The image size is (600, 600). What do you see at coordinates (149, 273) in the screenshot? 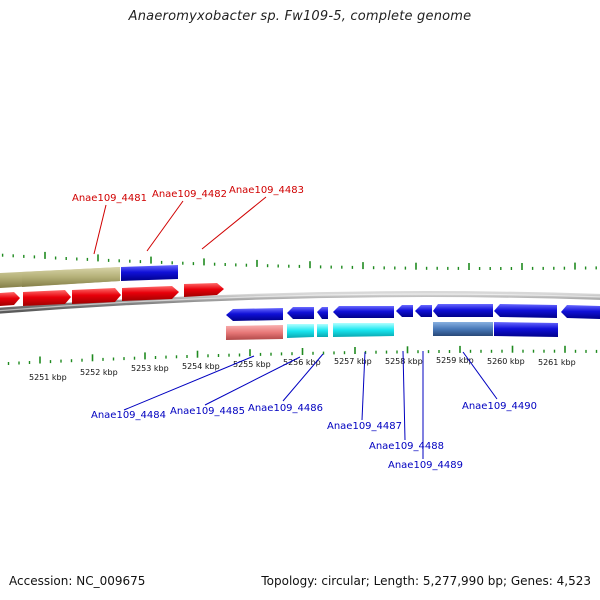
I see `reverse-gene-top` at bounding box center [149, 273].